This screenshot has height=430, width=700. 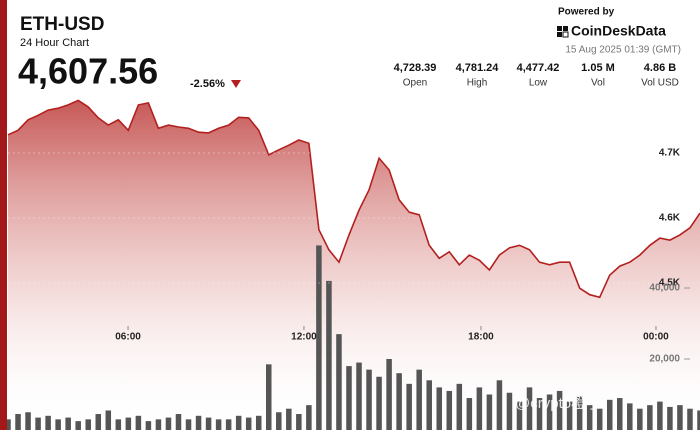 I want to click on stat-label: Low, so click(x=538, y=83).